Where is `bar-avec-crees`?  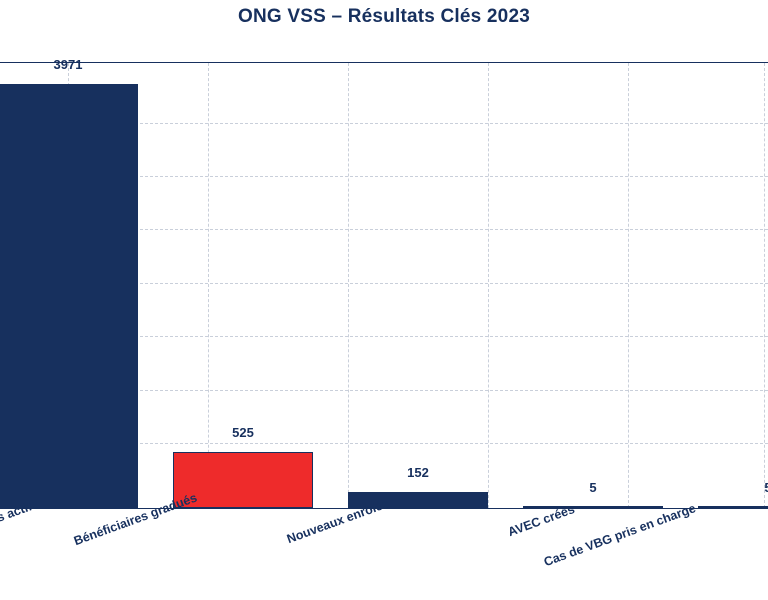 bar-avec-crees is located at coordinates (593, 507).